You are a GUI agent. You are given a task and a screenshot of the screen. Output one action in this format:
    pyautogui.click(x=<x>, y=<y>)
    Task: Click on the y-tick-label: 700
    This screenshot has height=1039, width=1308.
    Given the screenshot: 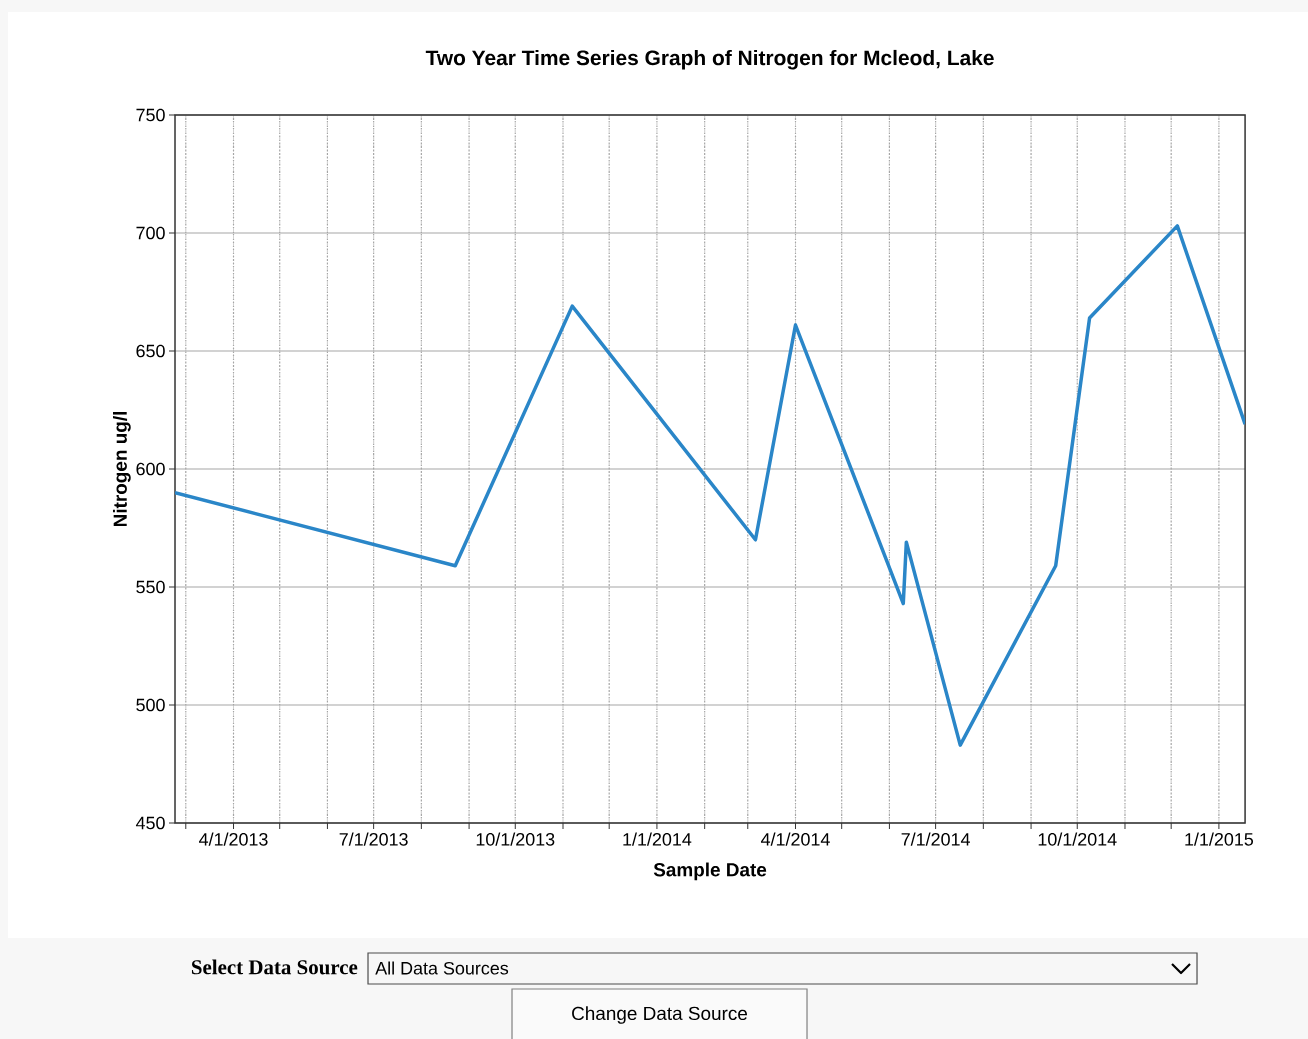 What is the action you would take?
    pyautogui.click(x=150, y=233)
    